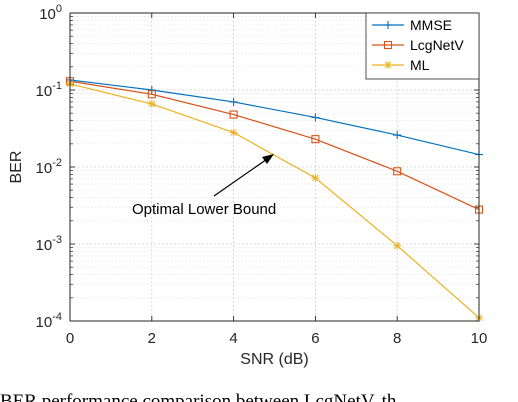 This screenshot has height=402, width=518. What do you see at coordinates (420, 65) in the screenshot?
I see `legend-label: ML` at bounding box center [420, 65].